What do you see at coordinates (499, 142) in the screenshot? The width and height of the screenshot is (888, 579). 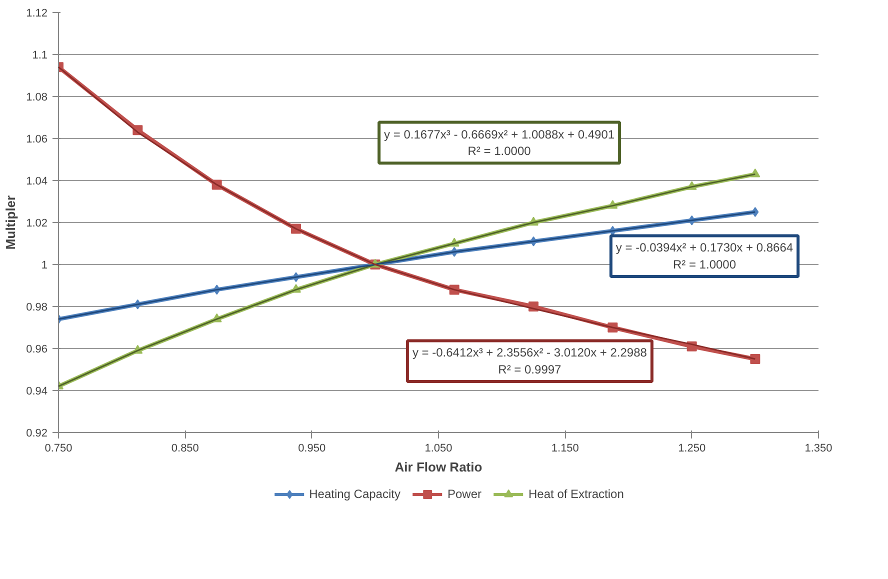 I see `annotation: y = 0.1677x³ - 0.6669x² + 1.0088x + 0.4901 R² = 1.0000` at bounding box center [499, 142].